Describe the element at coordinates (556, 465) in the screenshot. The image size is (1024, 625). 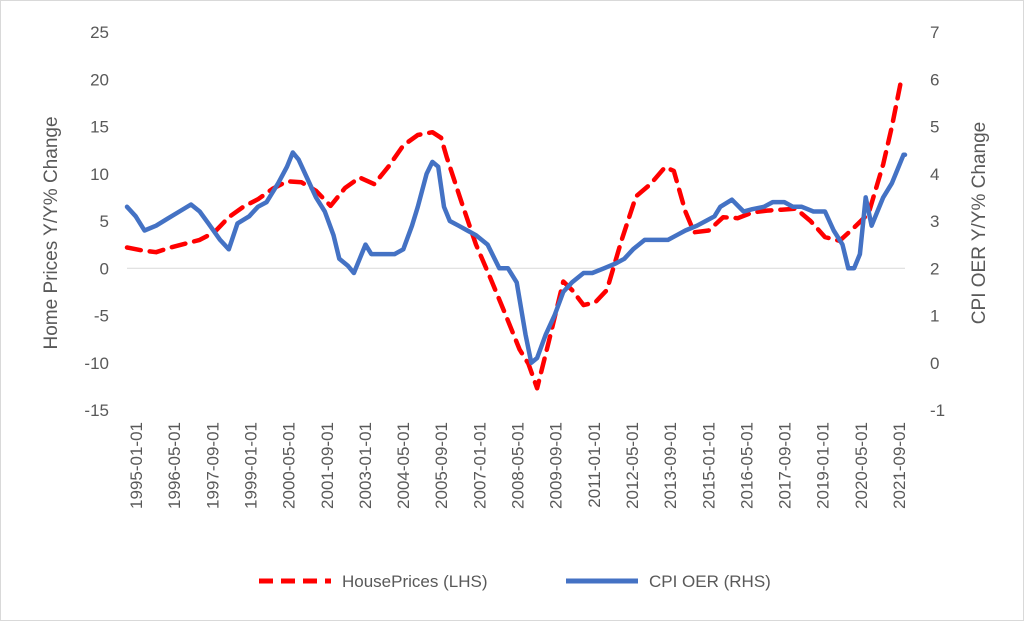
I see `x-tick-label: 2009-09-01` at that location.